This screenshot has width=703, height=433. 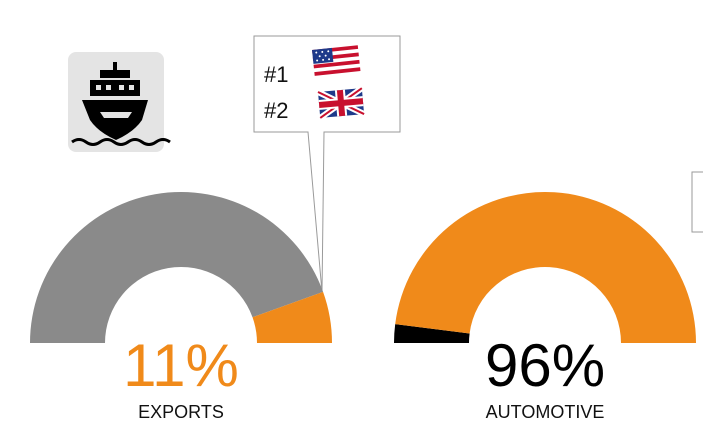 I want to click on us-flag-icon, so click(x=336, y=60).